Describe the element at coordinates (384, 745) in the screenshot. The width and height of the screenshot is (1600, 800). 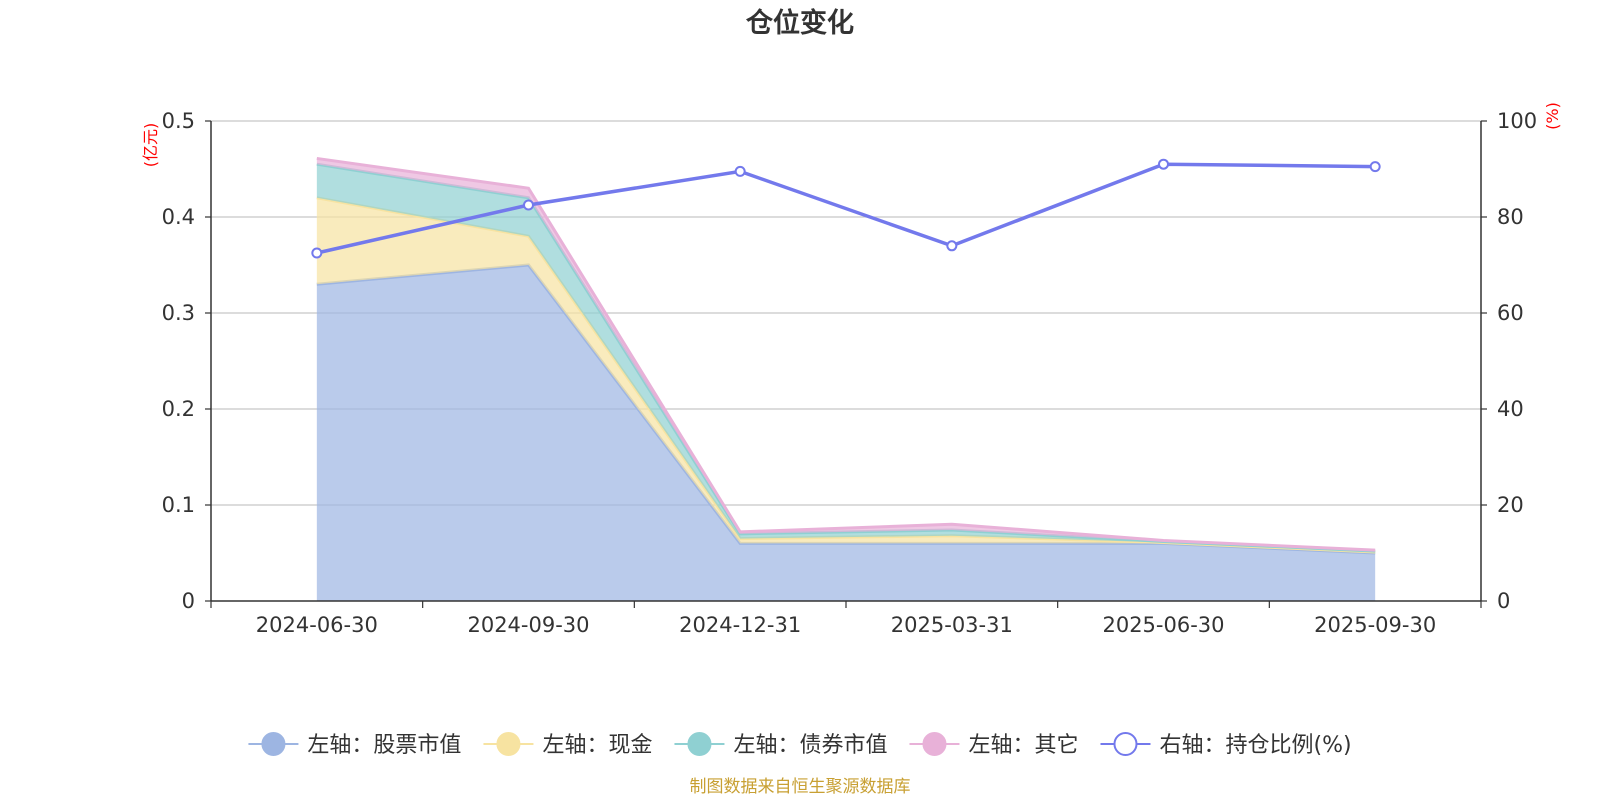
I see `legend-label-0: 左轴：股票市值` at that location.